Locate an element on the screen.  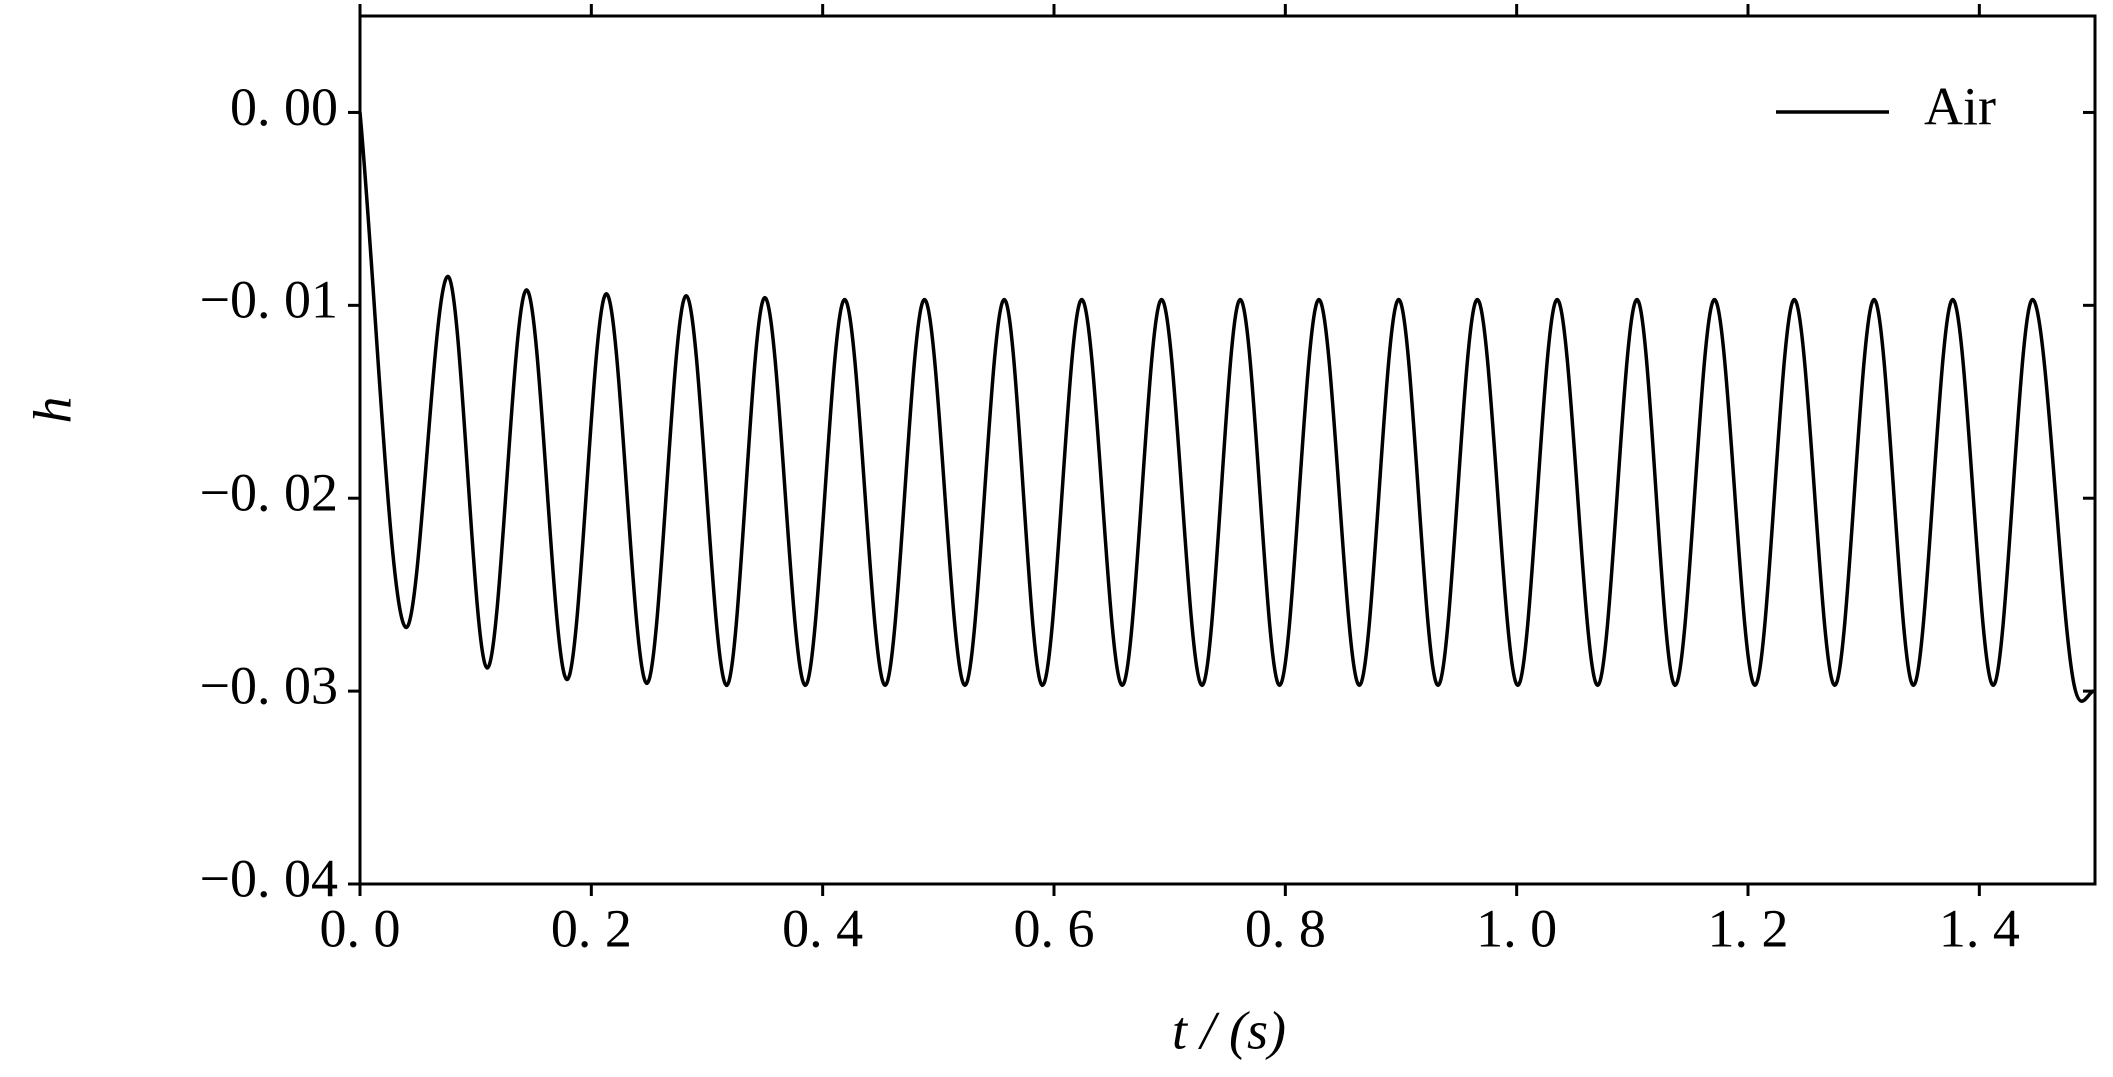
legend-label: Air is located at coordinates (1960, 106).